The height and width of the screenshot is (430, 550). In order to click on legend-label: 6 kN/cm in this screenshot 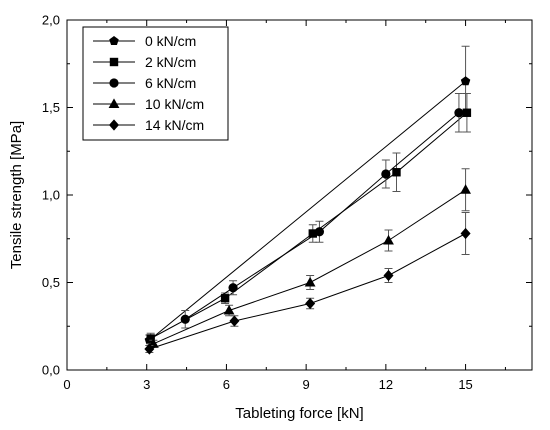, I will do `click(170, 83)`.